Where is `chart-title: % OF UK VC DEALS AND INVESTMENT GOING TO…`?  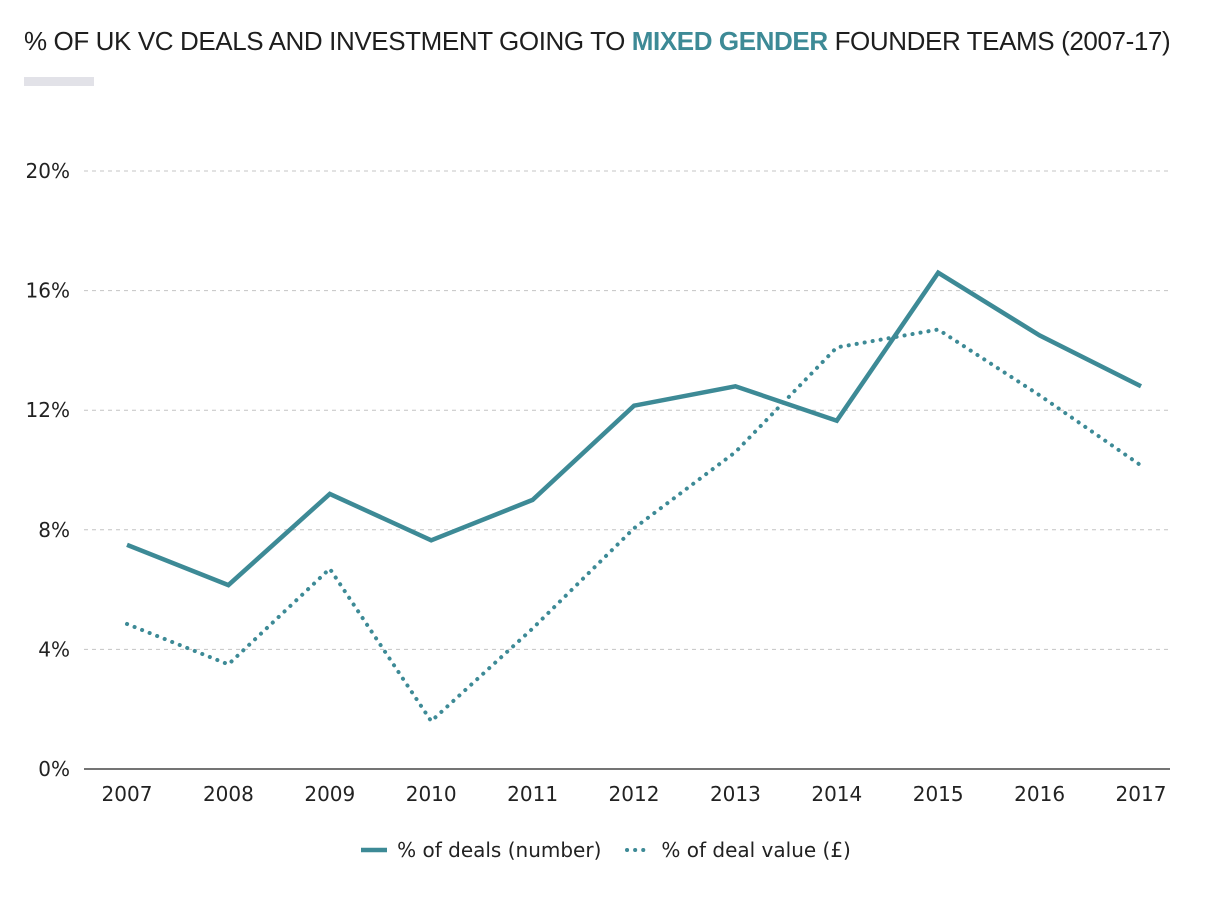 chart-title: % OF UK VC DEALS AND INVESTMENT GOING TO… is located at coordinates (597, 41).